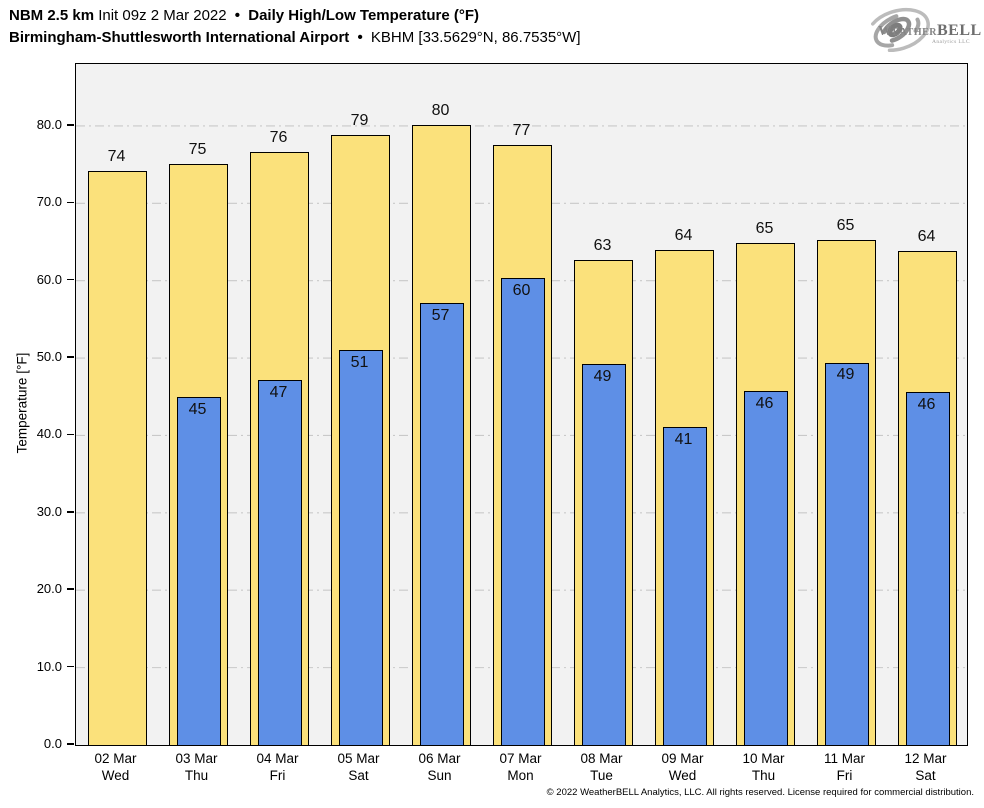 Image resolution: width=984 pixels, height=808 pixels. What do you see at coordinates (116, 157) in the screenshot?
I see `high-value-label: 74` at bounding box center [116, 157].